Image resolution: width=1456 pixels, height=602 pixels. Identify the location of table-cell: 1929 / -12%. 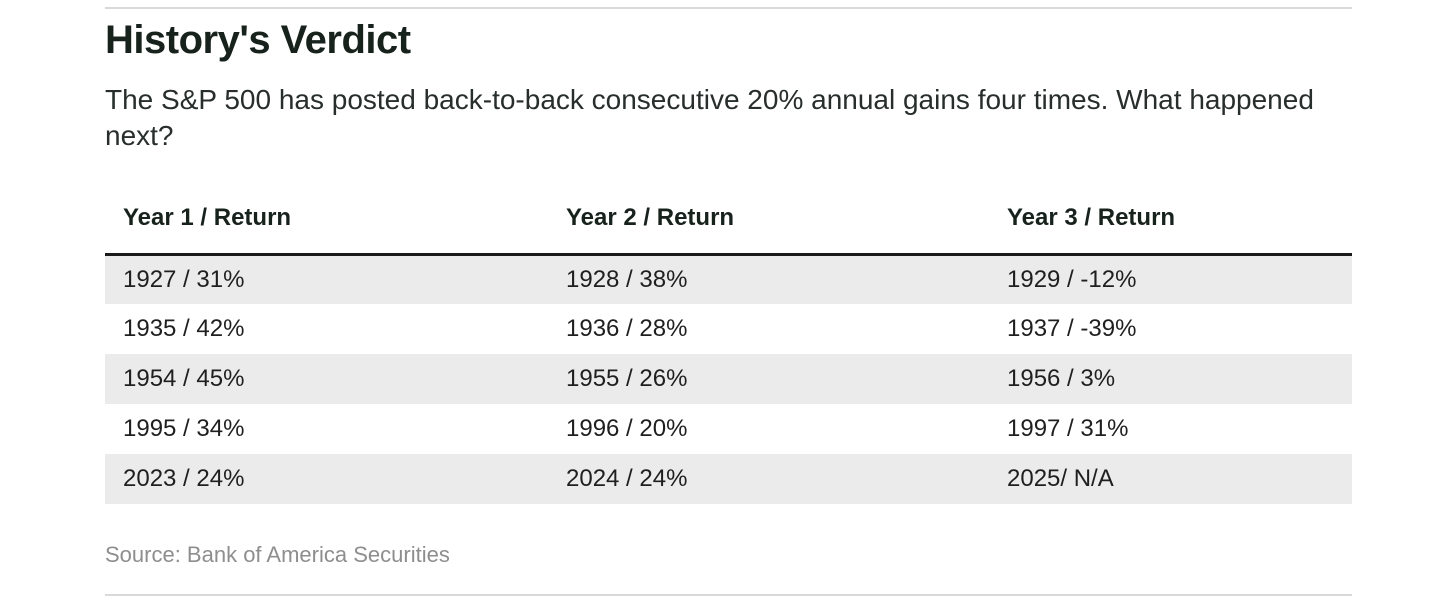
(1072, 279).